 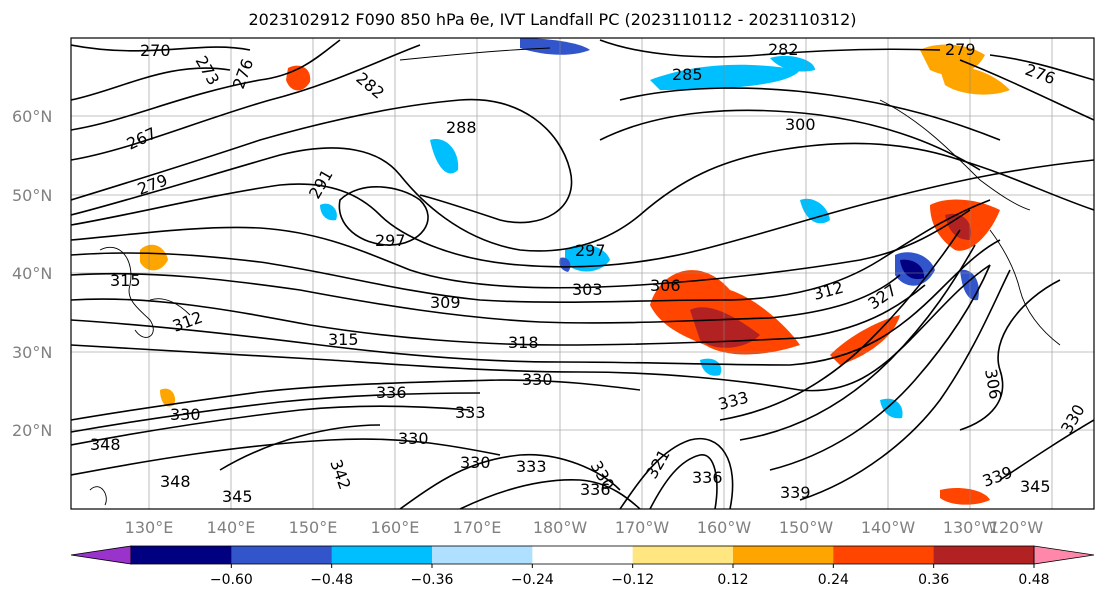 I want to click on contour-label: 270, so click(x=155, y=50).